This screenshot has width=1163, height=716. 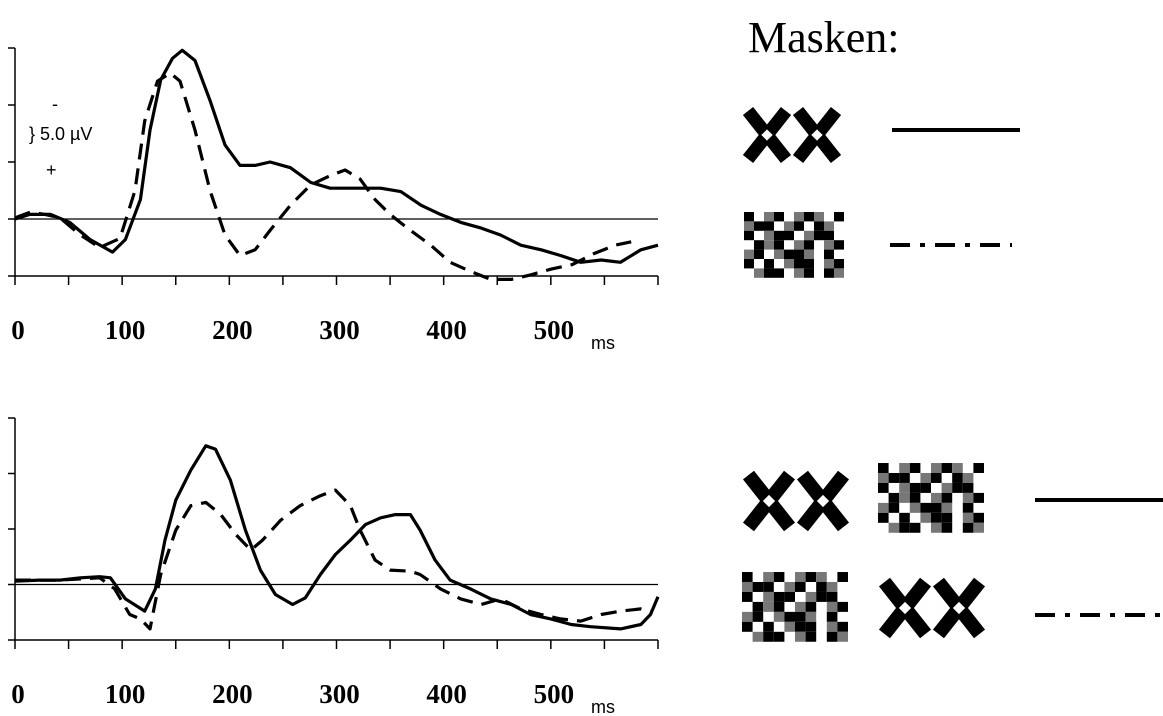 What do you see at coordinates (51, 170) in the screenshot?
I see `scale-annotation: +` at bounding box center [51, 170].